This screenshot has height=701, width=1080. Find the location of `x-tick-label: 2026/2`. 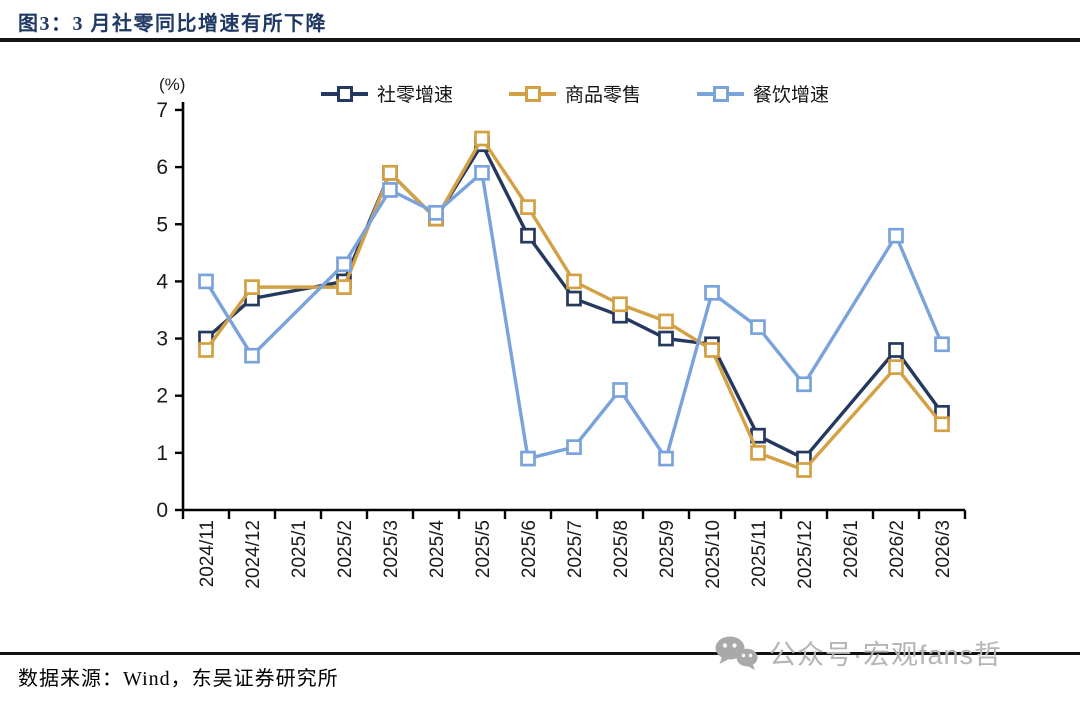

x-tick-label: 2026/2 is located at coordinates (897, 549).